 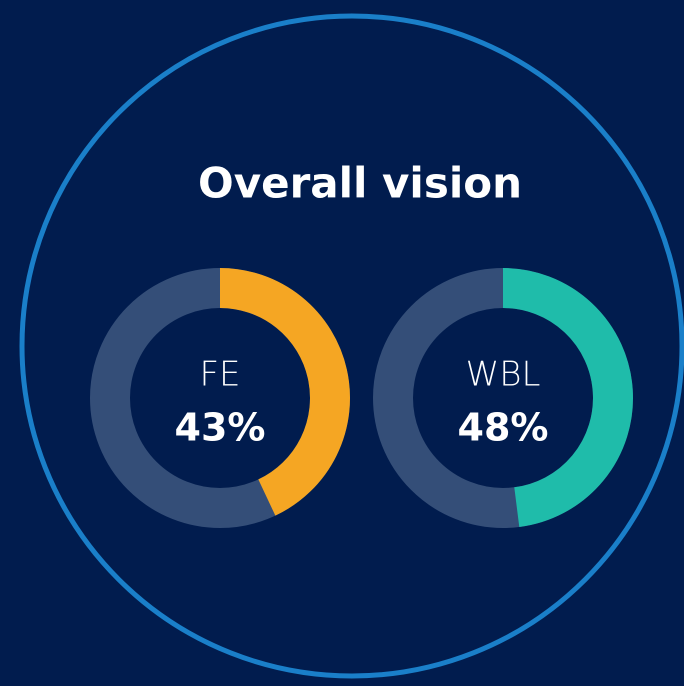 I want to click on donut-label: FE, so click(x=219, y=375).